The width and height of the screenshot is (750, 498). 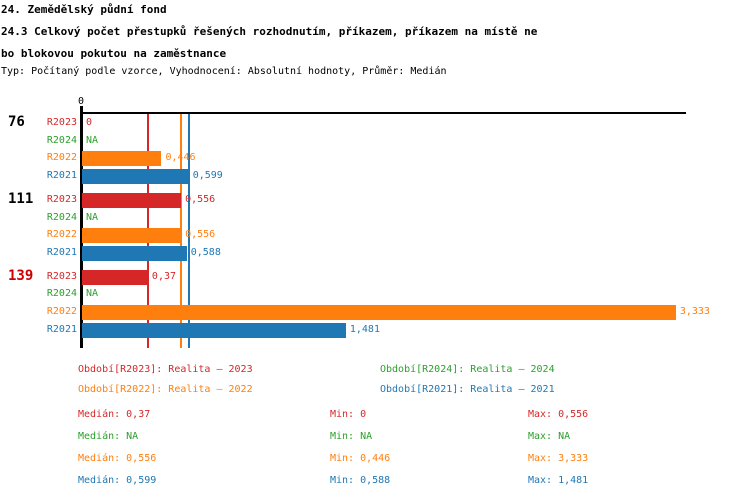 I want to click on bar-value-label: 0,588, so click(x=205, y=252).